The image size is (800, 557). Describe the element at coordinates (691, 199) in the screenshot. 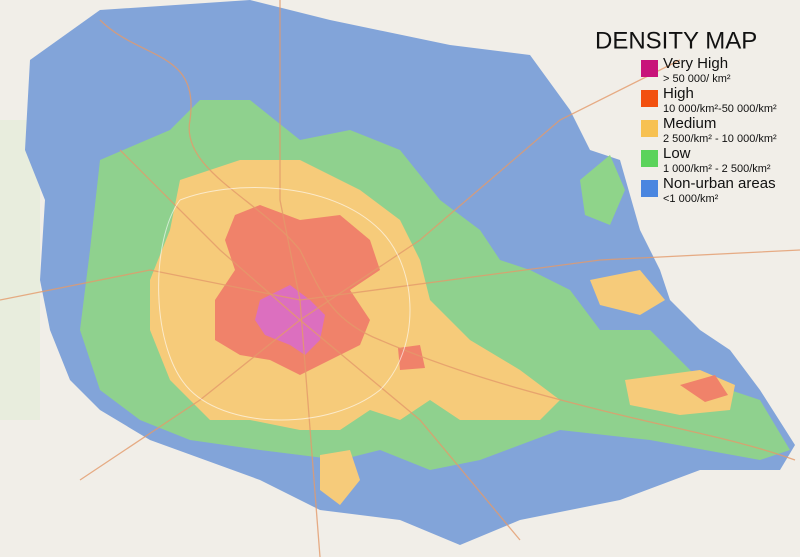

I see `legend-description: <1 000/km²` at that location.